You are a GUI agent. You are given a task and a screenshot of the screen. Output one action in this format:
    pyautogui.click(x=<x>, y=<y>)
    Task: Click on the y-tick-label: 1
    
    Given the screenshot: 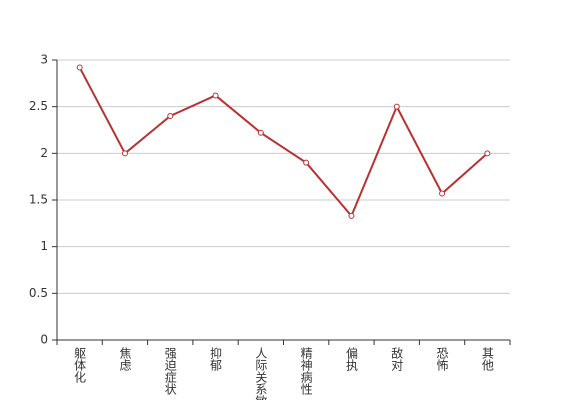 What is the action you would take?
    pyautogui.click(x=44, y=246)
    